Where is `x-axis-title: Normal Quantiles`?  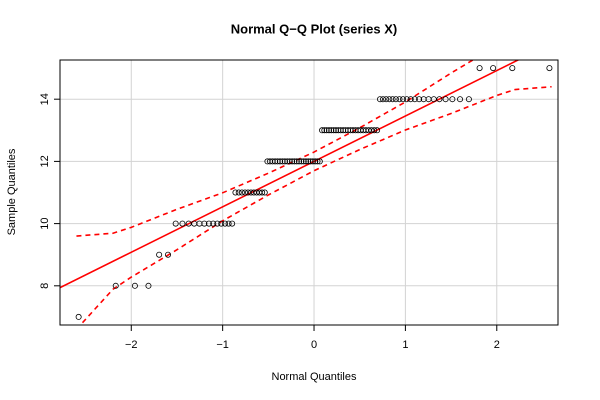
x-axis-title: Normal Quantiles is located at coordinates (314, 377).